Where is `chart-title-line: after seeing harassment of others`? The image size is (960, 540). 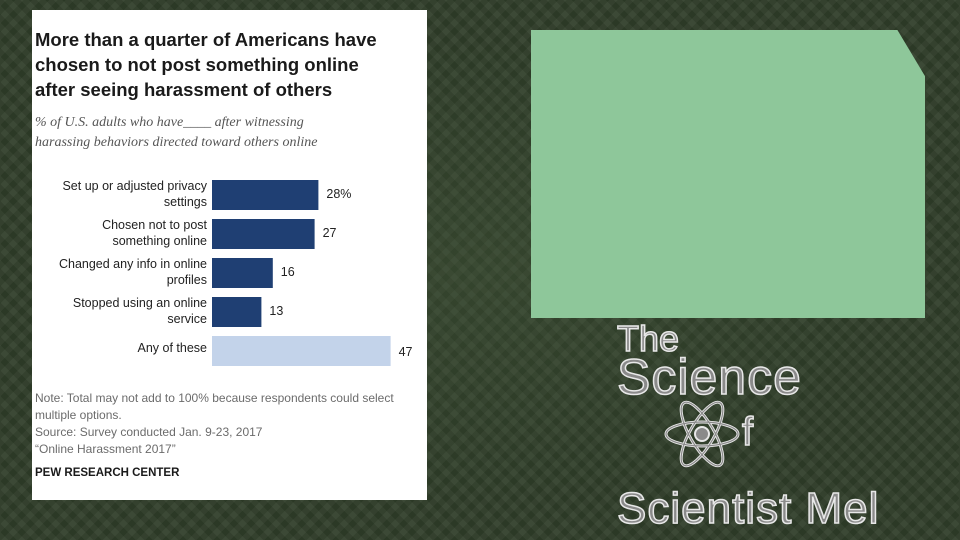
chart-title-line: after seeing harassment of others is located at coordinates (183, 89).